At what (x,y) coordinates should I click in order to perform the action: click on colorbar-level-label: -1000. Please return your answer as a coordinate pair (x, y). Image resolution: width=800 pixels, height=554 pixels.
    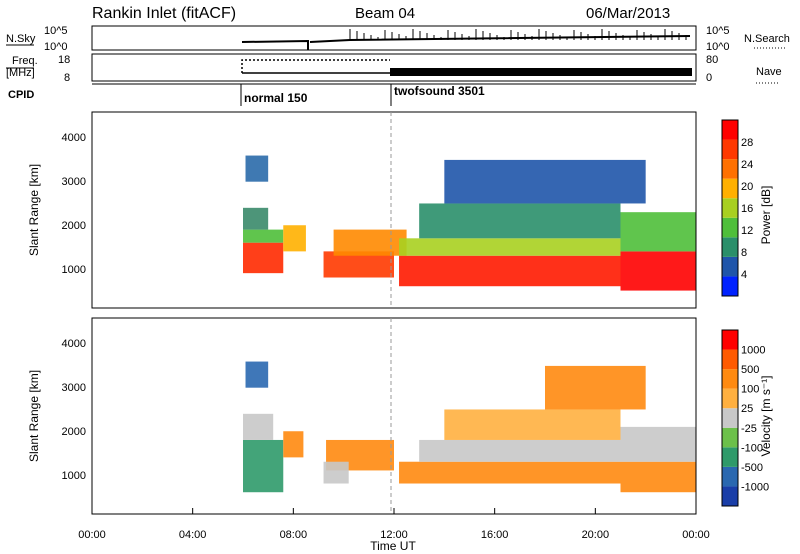
    Looking at the image, I should click on (755, 487).